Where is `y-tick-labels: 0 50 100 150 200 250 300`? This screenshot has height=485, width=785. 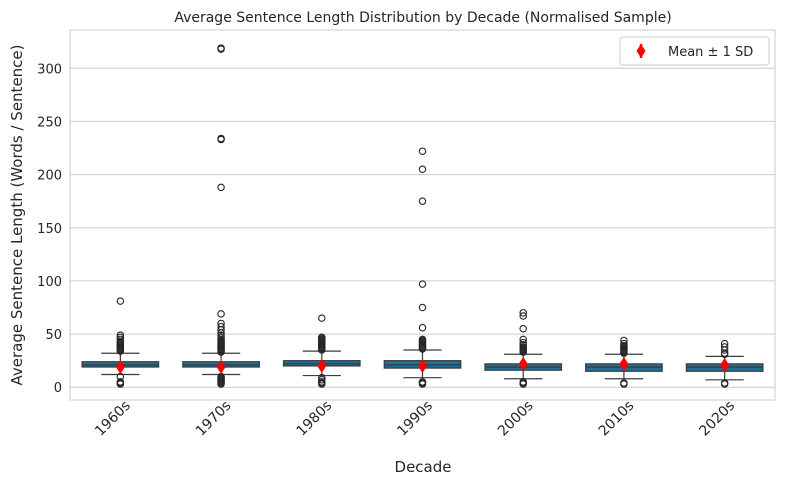
y-tick-labels: 0 50 100 150 200 250 300 is located at coordinates (49, 229).